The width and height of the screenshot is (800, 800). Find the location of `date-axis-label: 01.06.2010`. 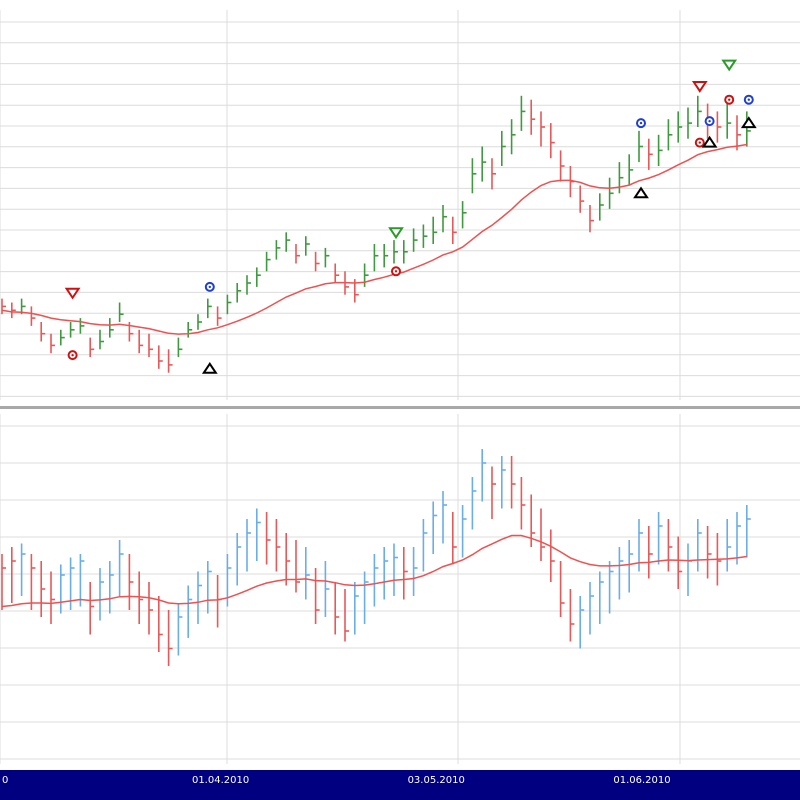

date-axis-label: 01.06.2010 is located at coordinates (641, 780).